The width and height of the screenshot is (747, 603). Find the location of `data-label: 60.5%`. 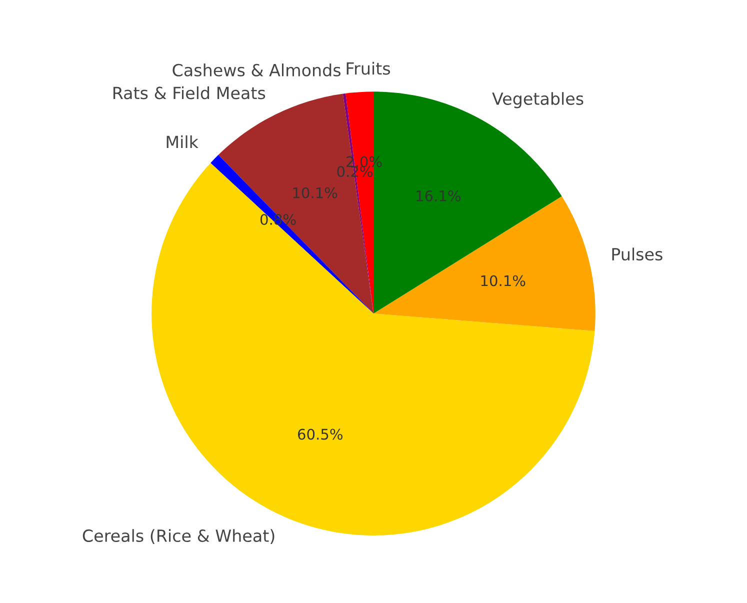

data-label: 60.5% is located at coordinates (320, 434).